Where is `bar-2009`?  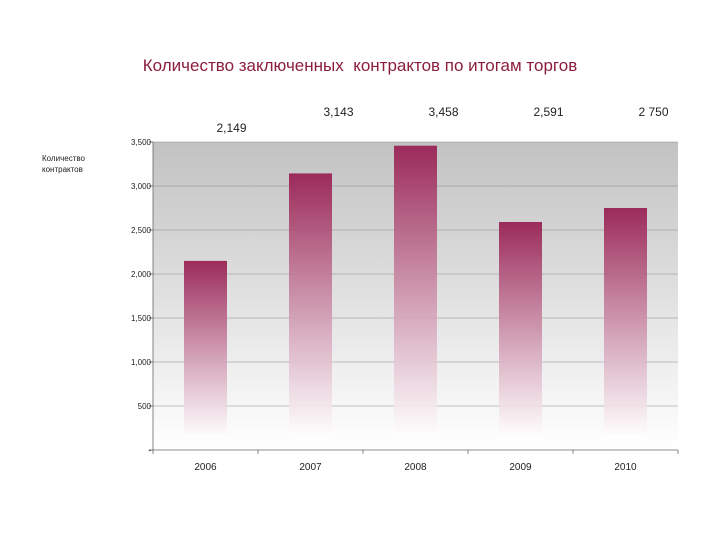
bar-2009 is located at coordinates (520, 329).